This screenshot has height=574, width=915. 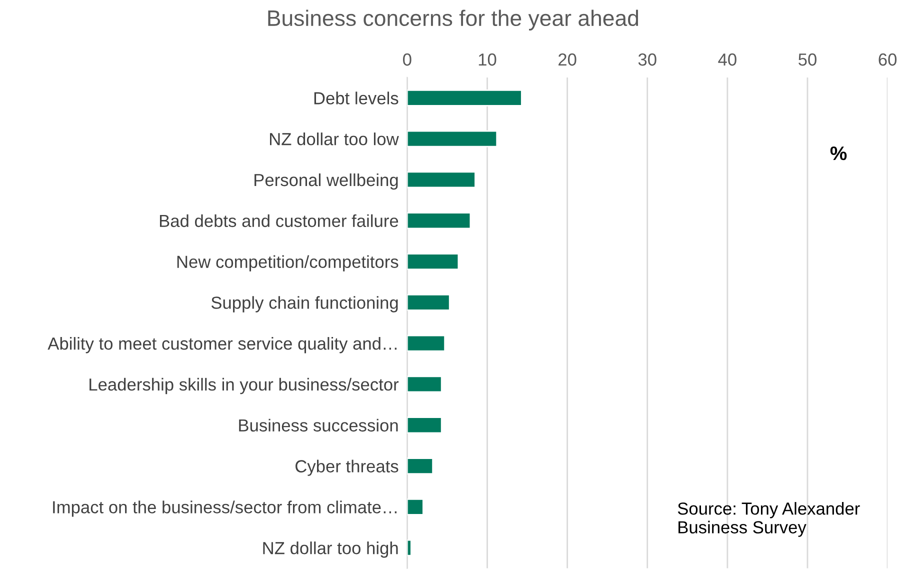 I want to click on x-tick-label: 0, so click(x=407, y=59).